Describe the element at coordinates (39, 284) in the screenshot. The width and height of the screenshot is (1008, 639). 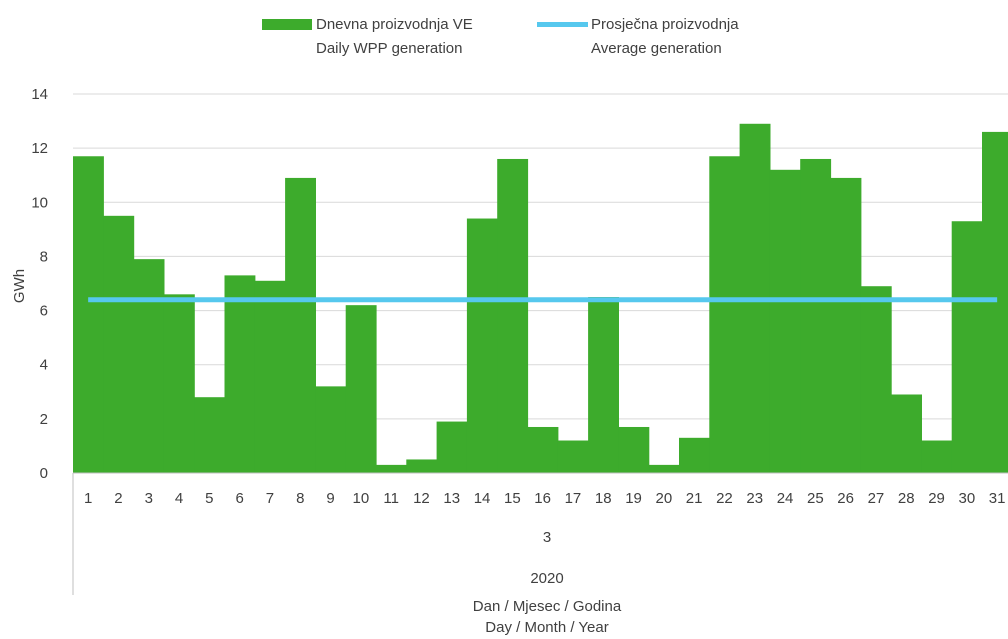
I see `y-axis-ticks: 0 2 4 6 8 10 12 14` at that location.